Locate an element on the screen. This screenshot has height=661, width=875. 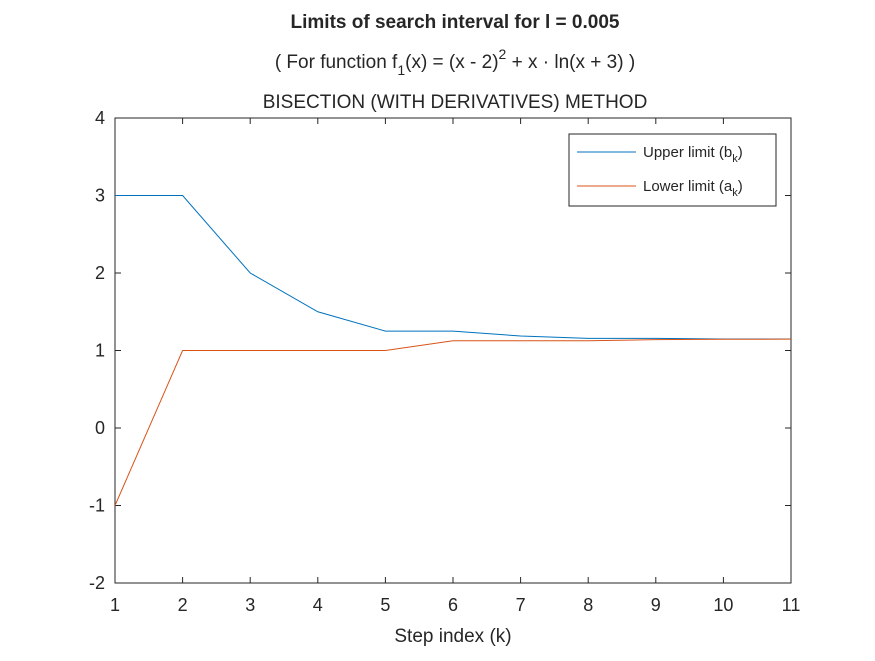
y-tick-label: 0 is located at coordinates (100, 428).